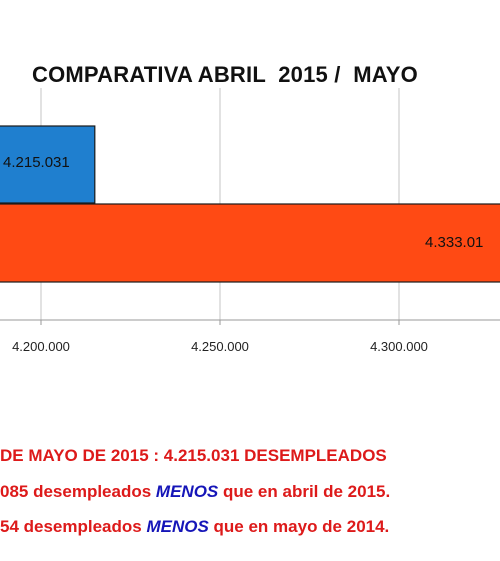 The height and width of the screenshot is (561, 500). Describe the element at coordinates (225, 74) in the screenshot. I see `chart-title: COMPARATIVA ABRIL 2015 / MAYO` at that location.